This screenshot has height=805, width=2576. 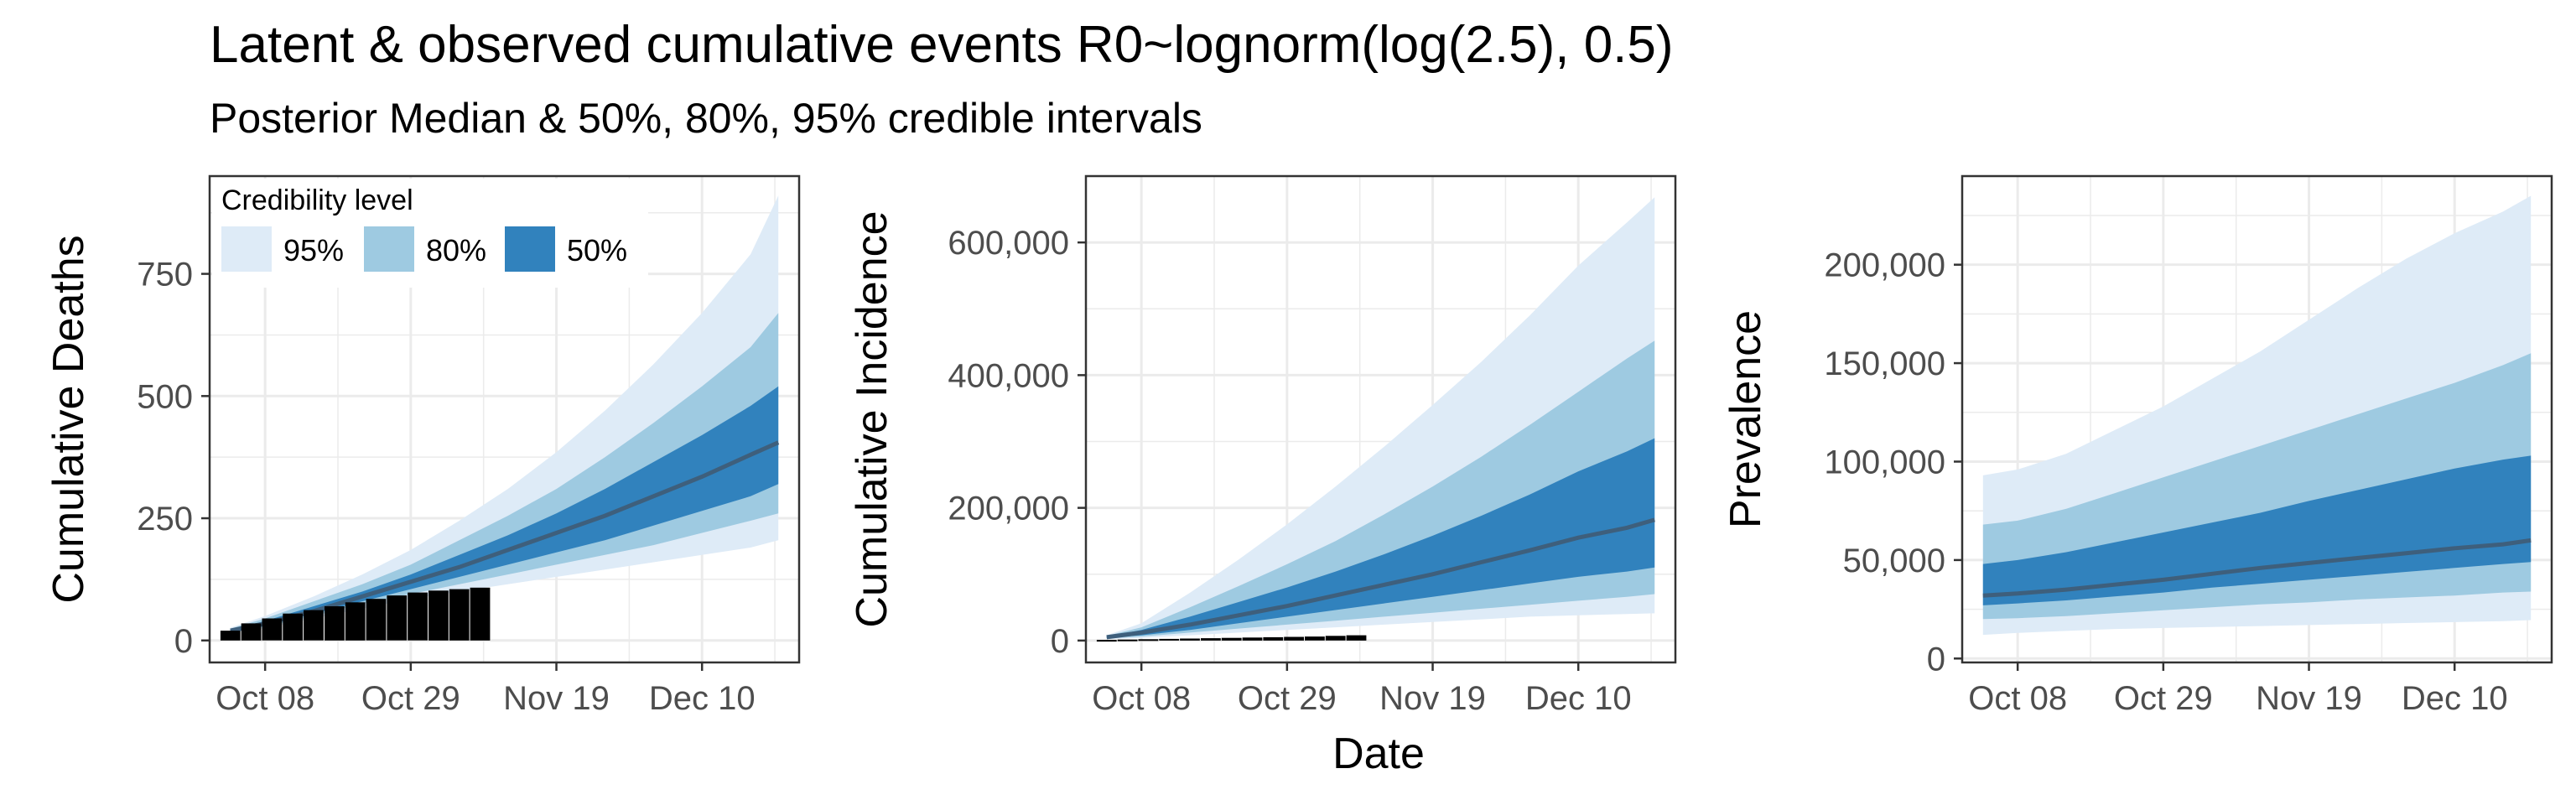 What do you see at coordinates (597, 250) in the screenshot?
I see `legend-label: 50%` at bounding box center [597, 250].